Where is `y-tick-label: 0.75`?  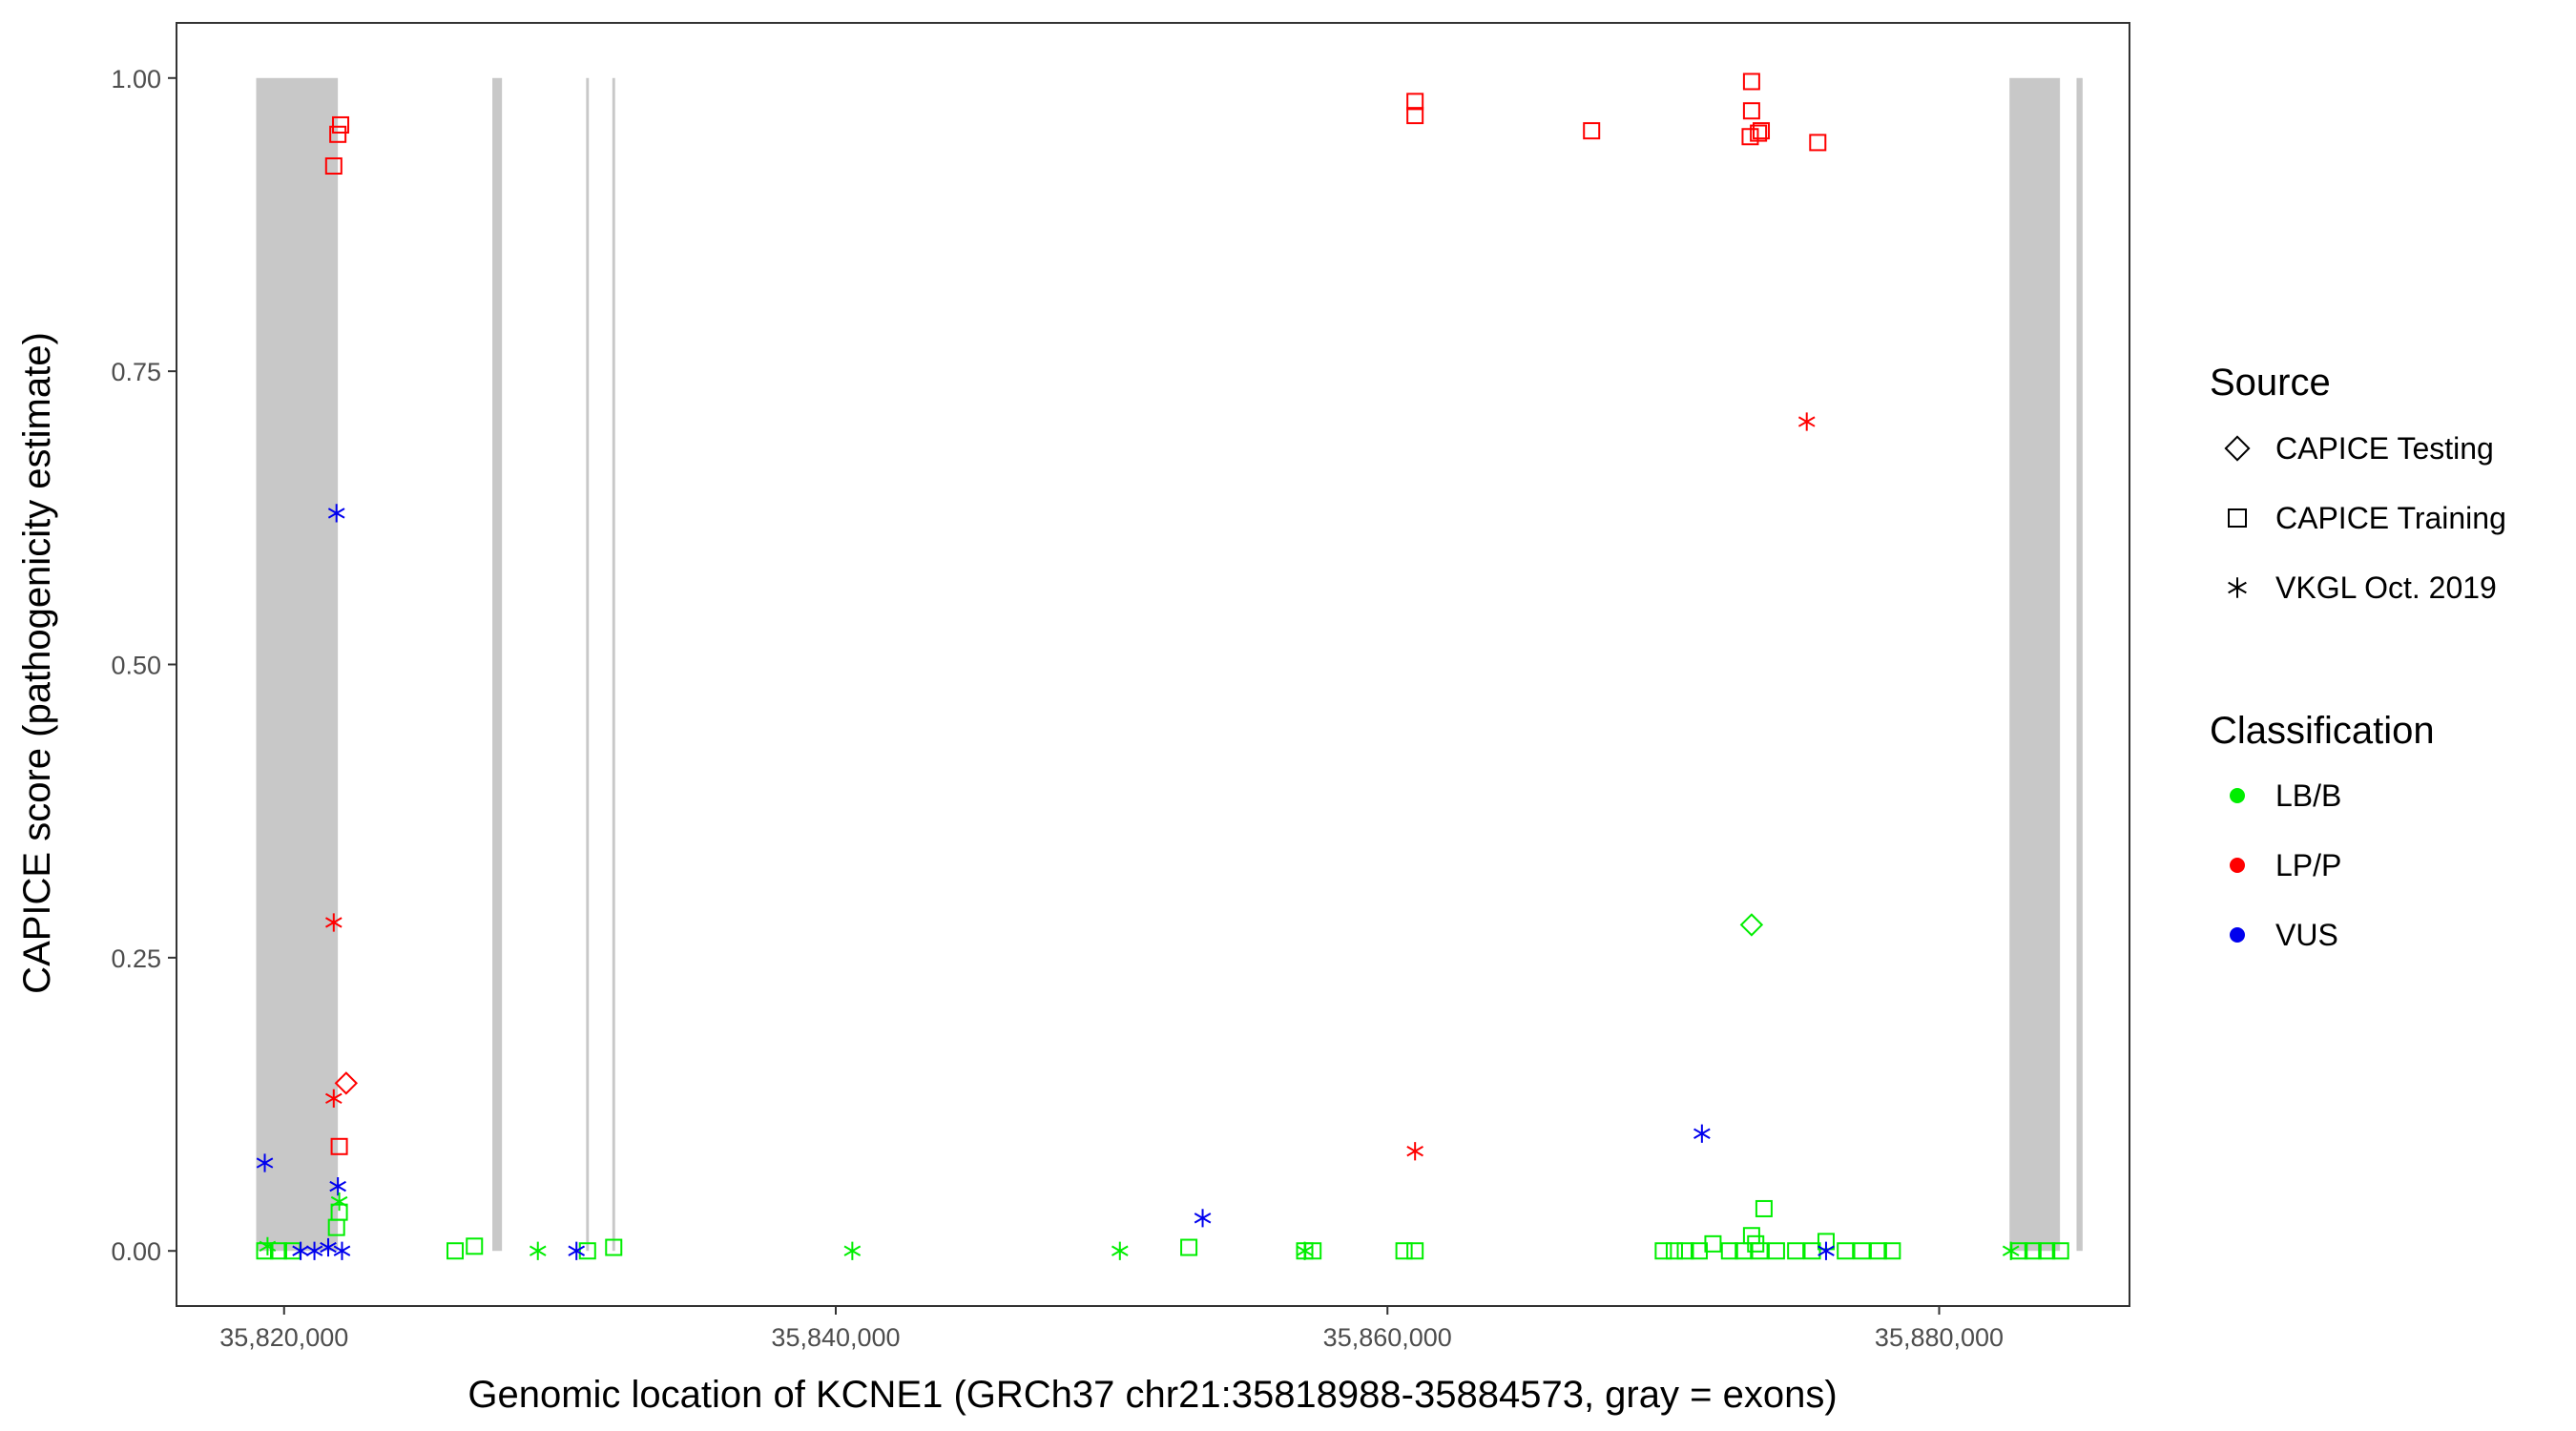 y-tick-label: 0.75 is located at coordinates (136, 372).